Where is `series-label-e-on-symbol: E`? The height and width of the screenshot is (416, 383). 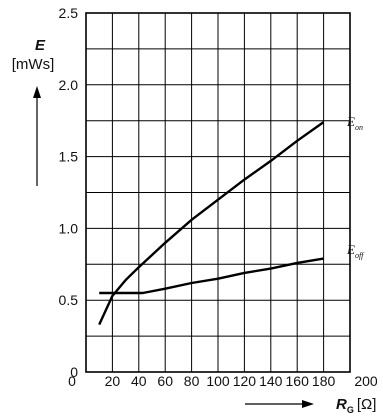 series-label-e-on-symbol: E is located at coordinates (350, 121).